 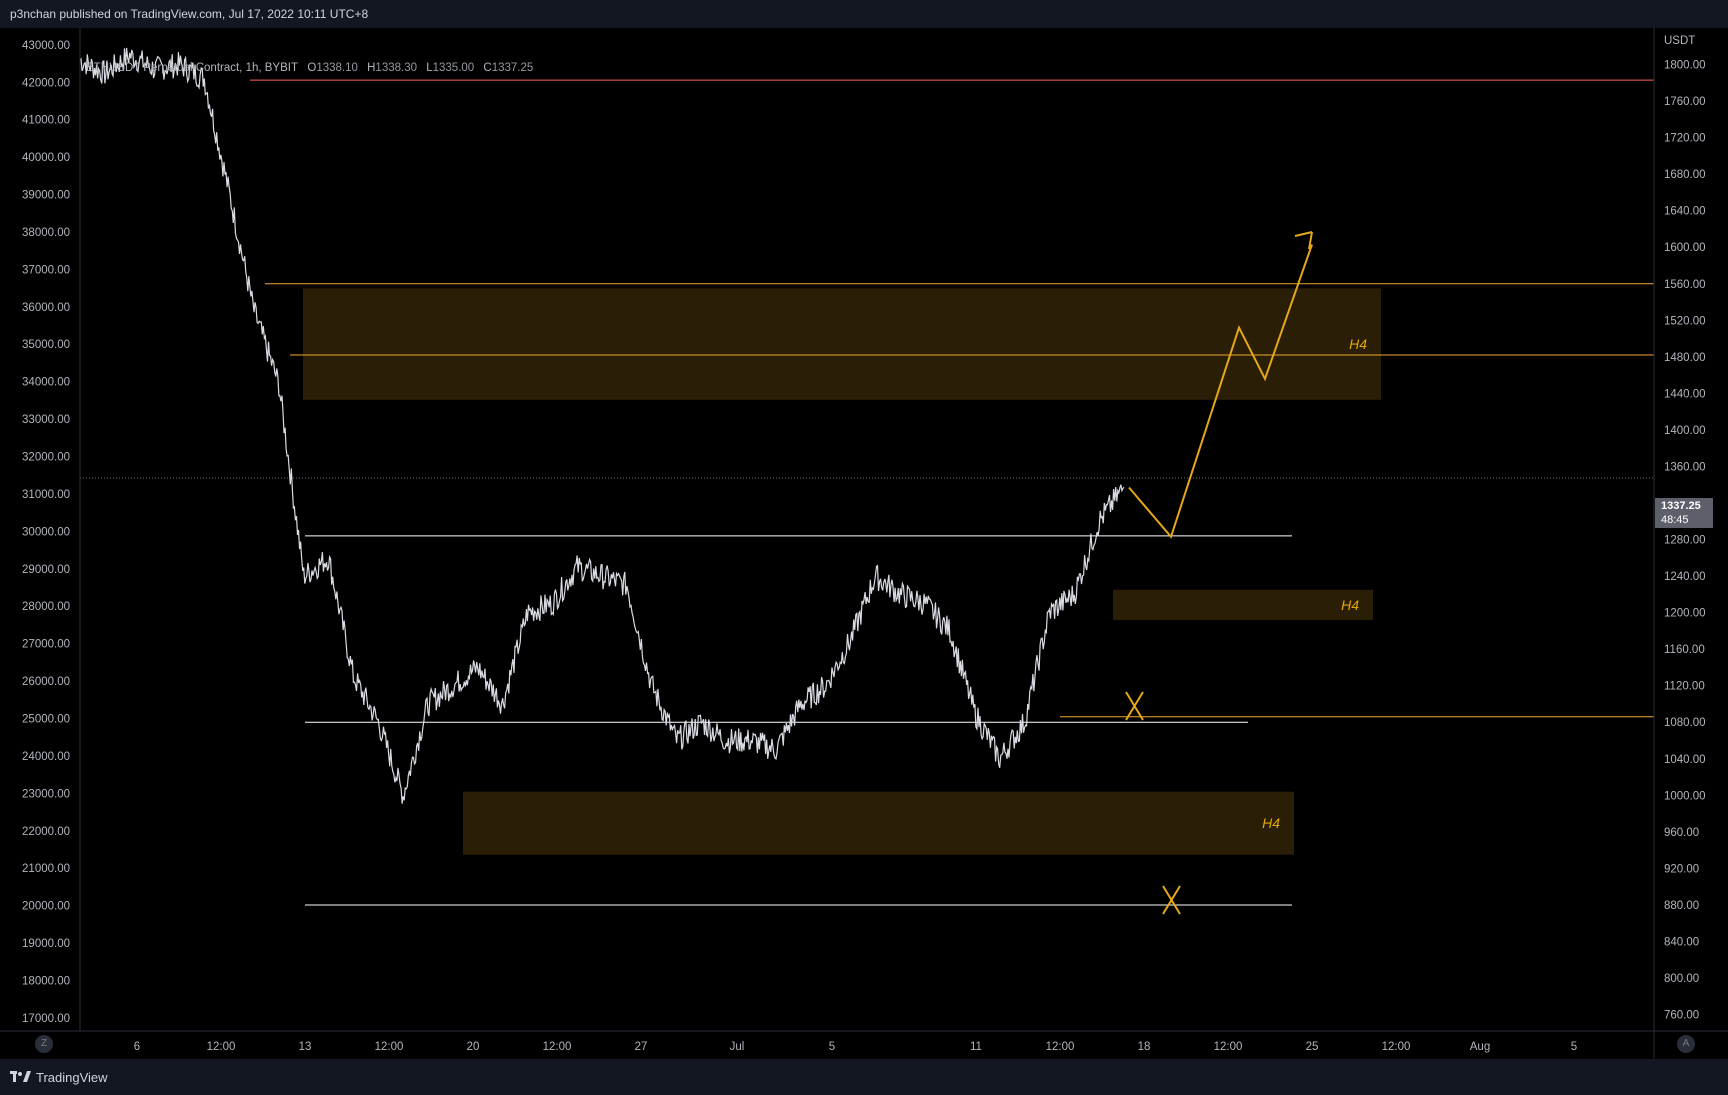 What do you see at coordinates (46, 458) in the screenshot?
I see `left-axis-tick-label: 32000.00` at bounding box center [46, 458].